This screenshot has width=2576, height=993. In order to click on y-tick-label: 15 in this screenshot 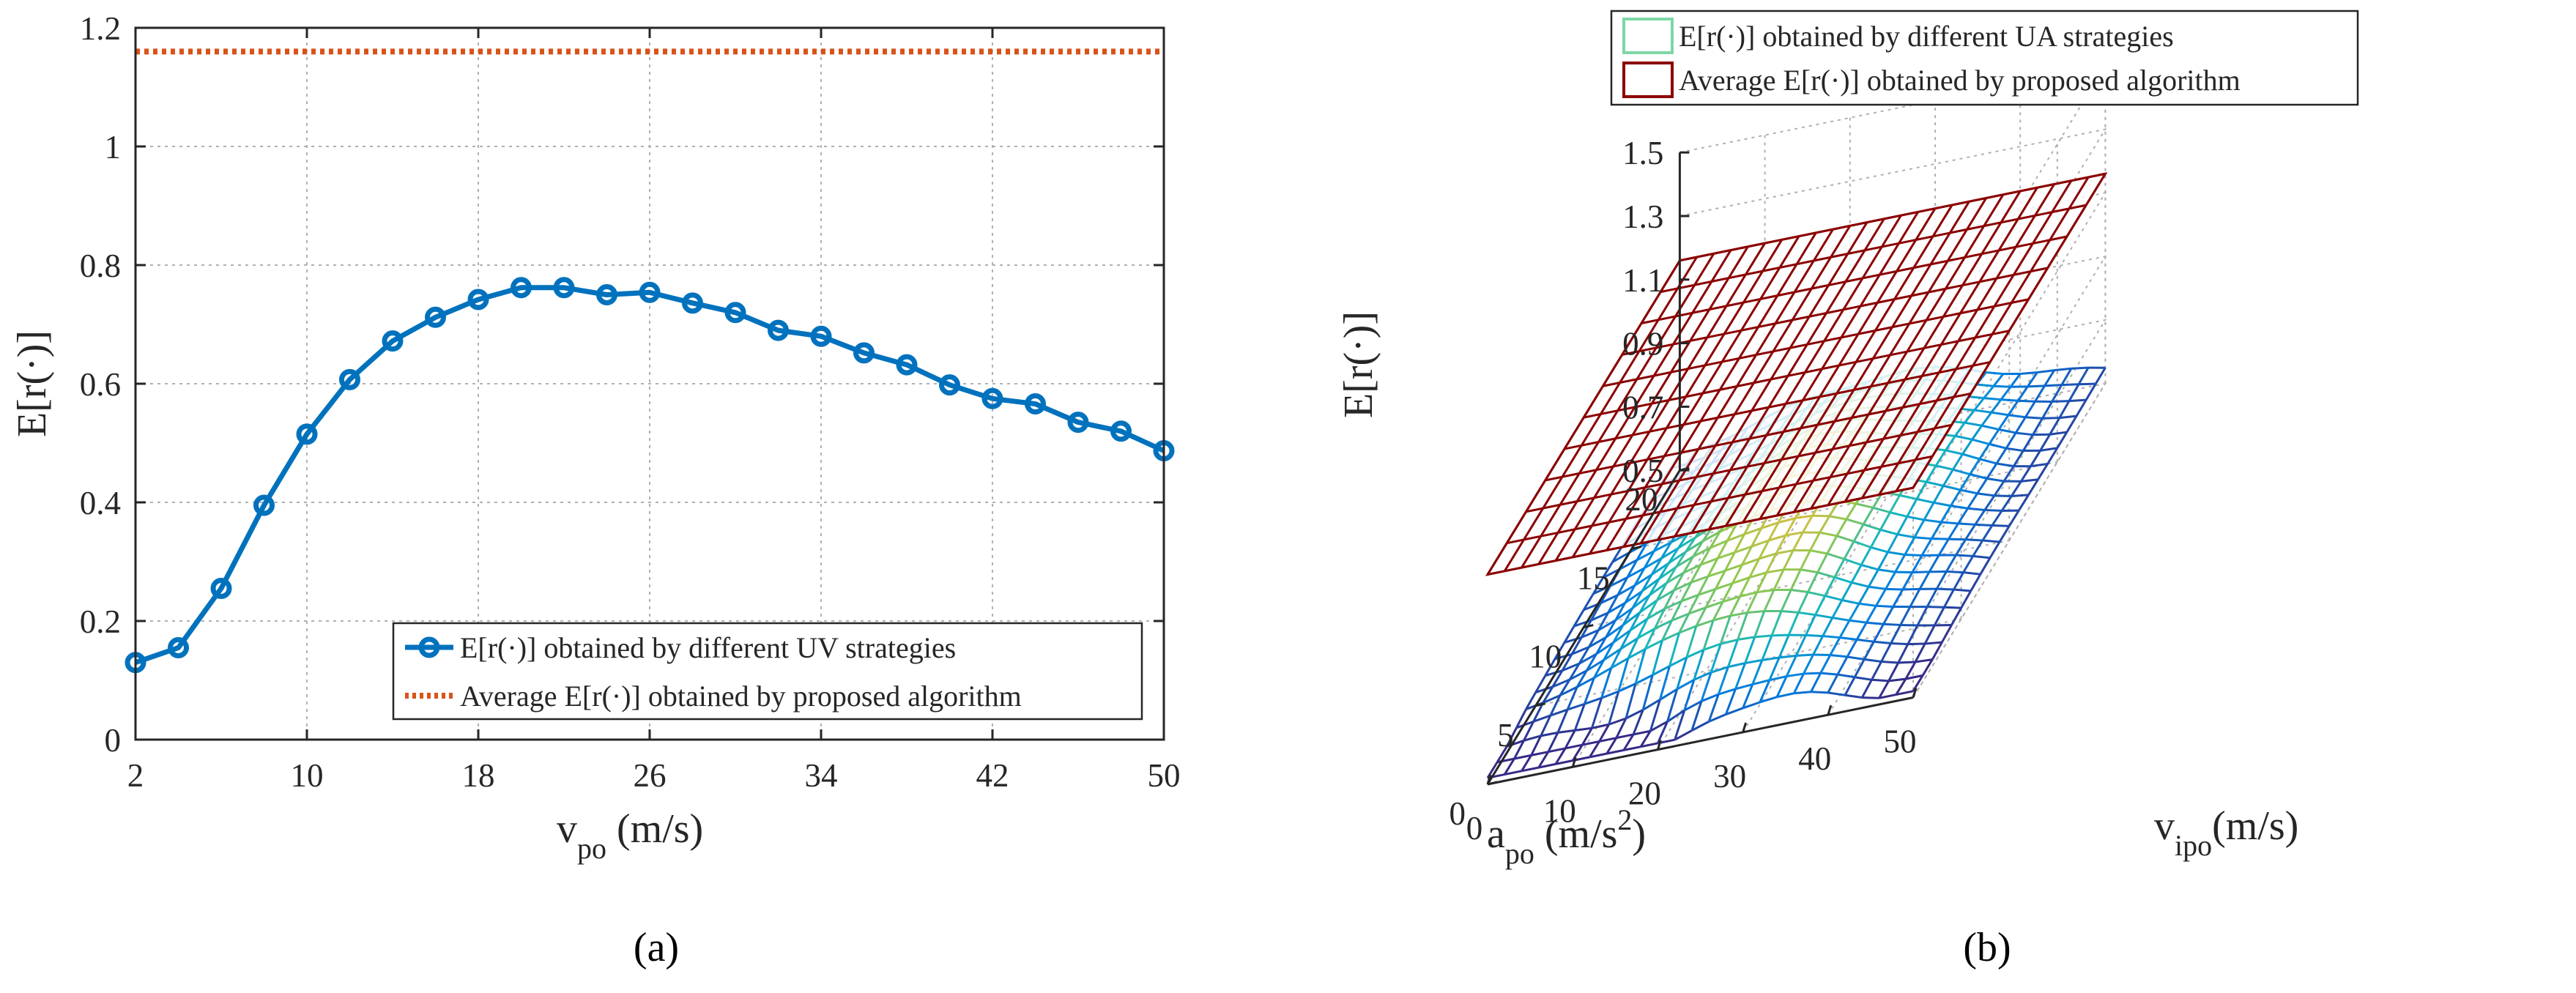, I will do `click(1593, 577)`.